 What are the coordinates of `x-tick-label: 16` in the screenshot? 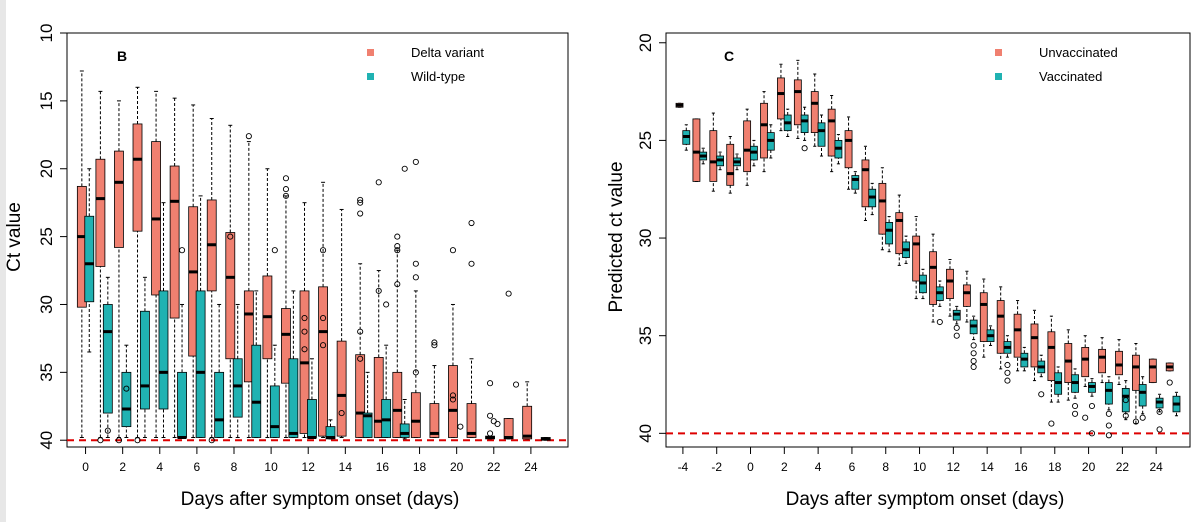 It's located at (1021, 467).